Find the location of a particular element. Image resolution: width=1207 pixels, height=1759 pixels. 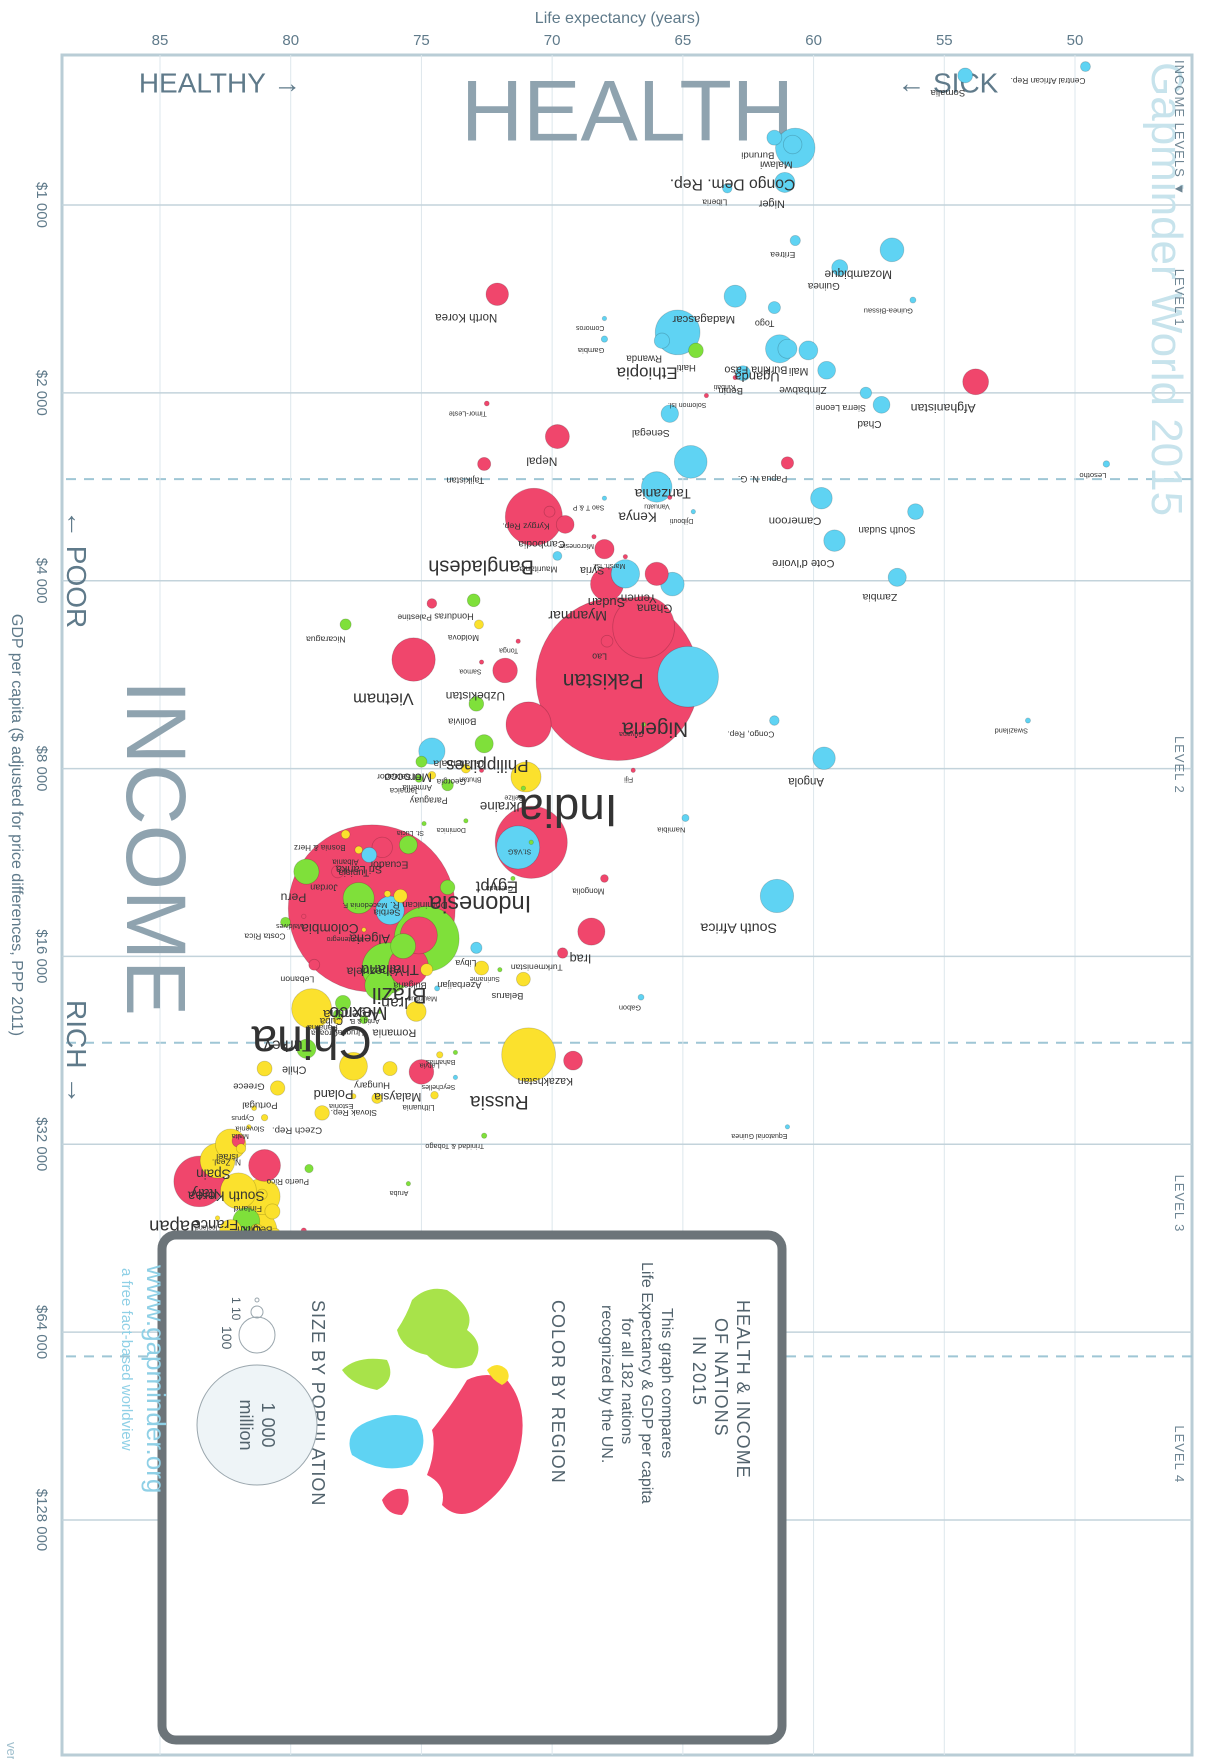

income-big-label: INCOME is located at coordinates (156, 848).